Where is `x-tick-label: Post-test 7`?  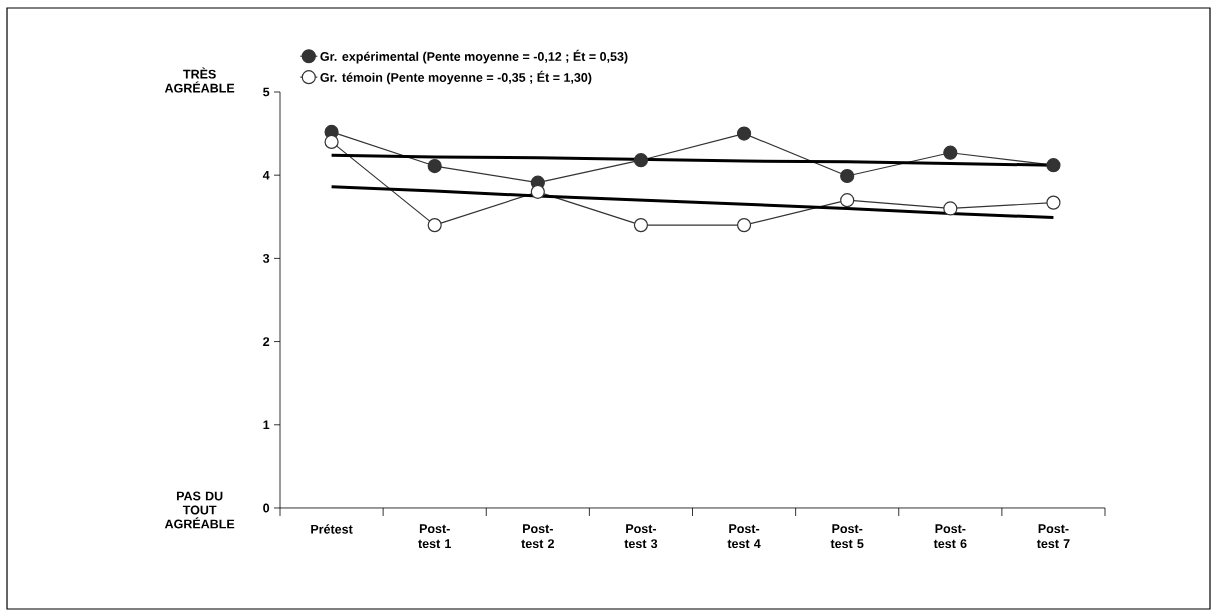 x-tick-label: Post-test 7 is located at coordinates (1053, 536).